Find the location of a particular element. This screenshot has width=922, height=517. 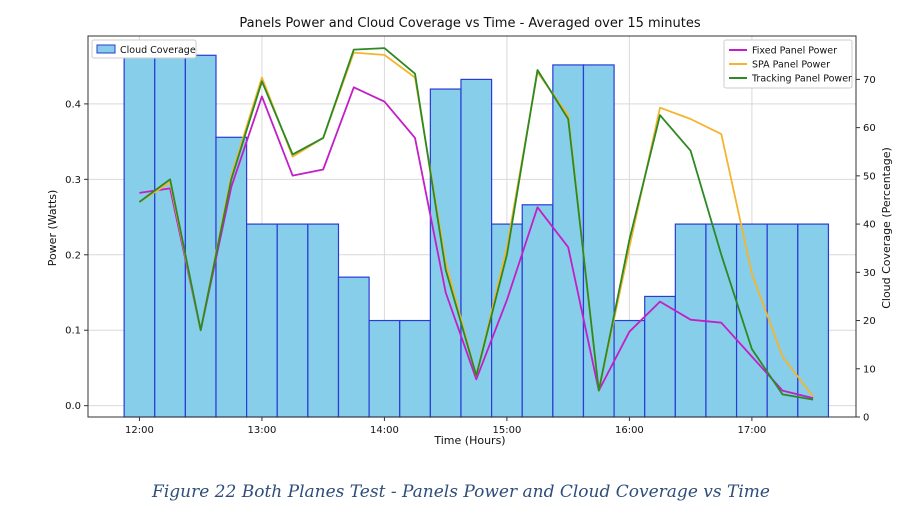

x-tick-label: 12:00 is located at coordinates (139, 430).